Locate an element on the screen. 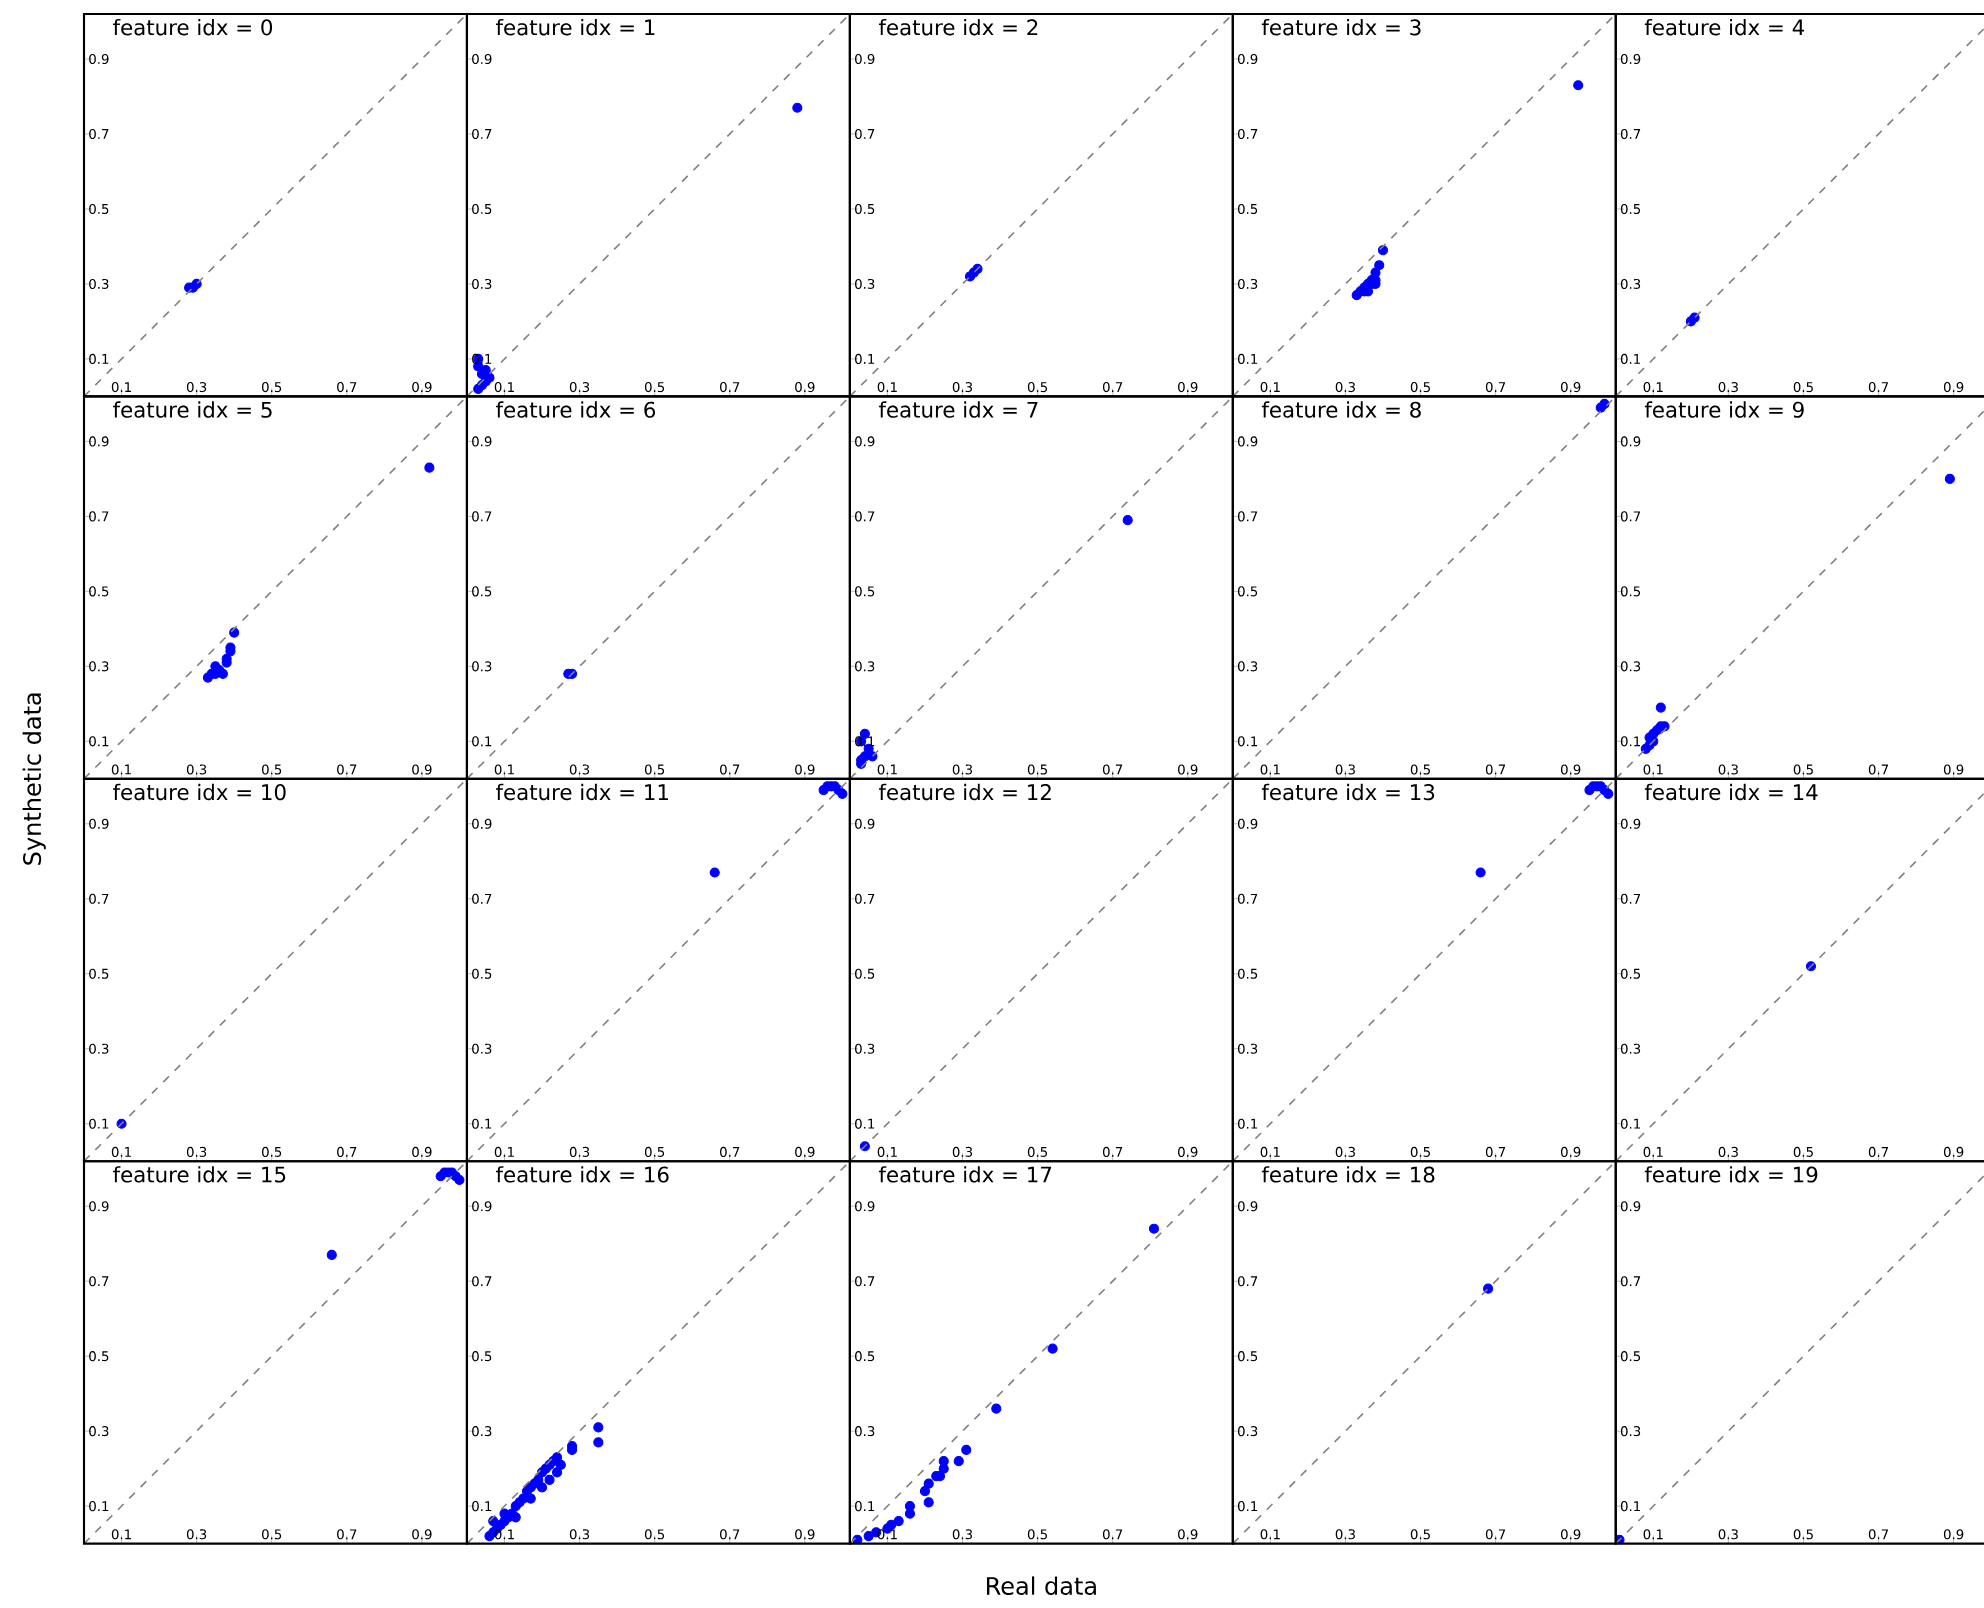  chart-title: feature idx = 0 is located at coordinates (193, 27).